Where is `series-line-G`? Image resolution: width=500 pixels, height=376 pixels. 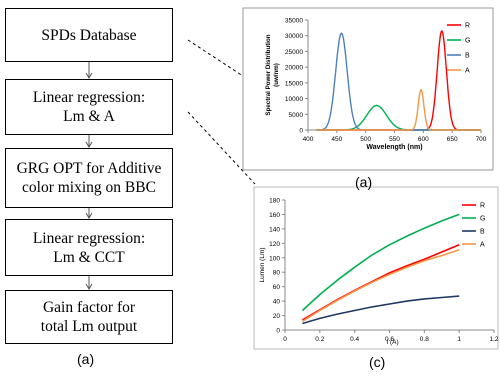
series-line-G is located at coordinates (380, 262).